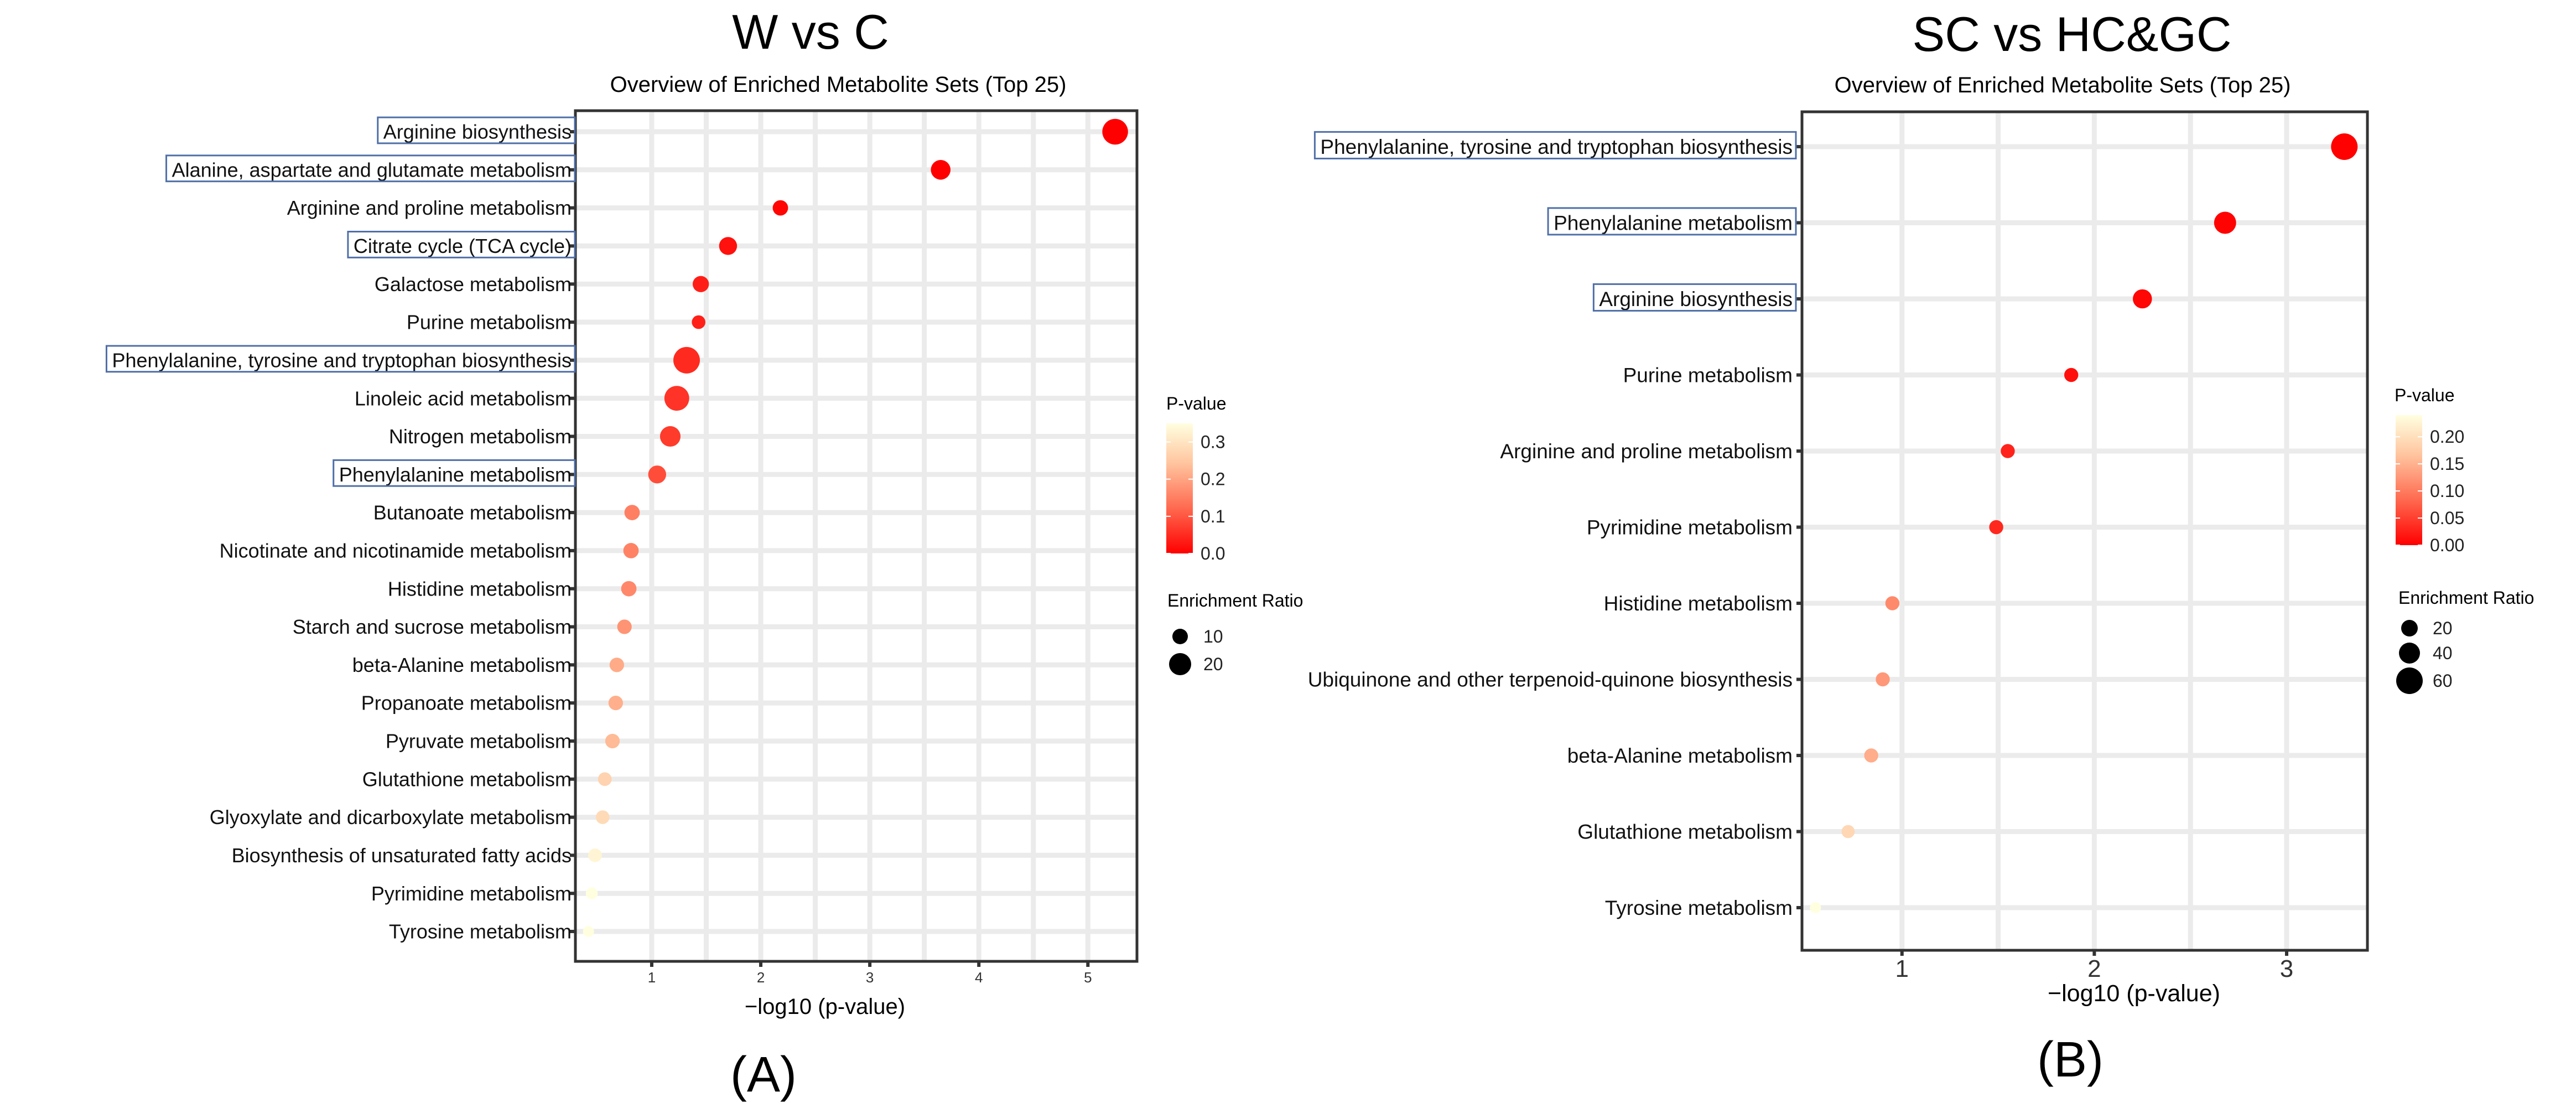 The width and height of the screenshot is (2576, 1113). I want to click on panel-b-x-axis-title: −log10 (p-value), so click(2134, 993).